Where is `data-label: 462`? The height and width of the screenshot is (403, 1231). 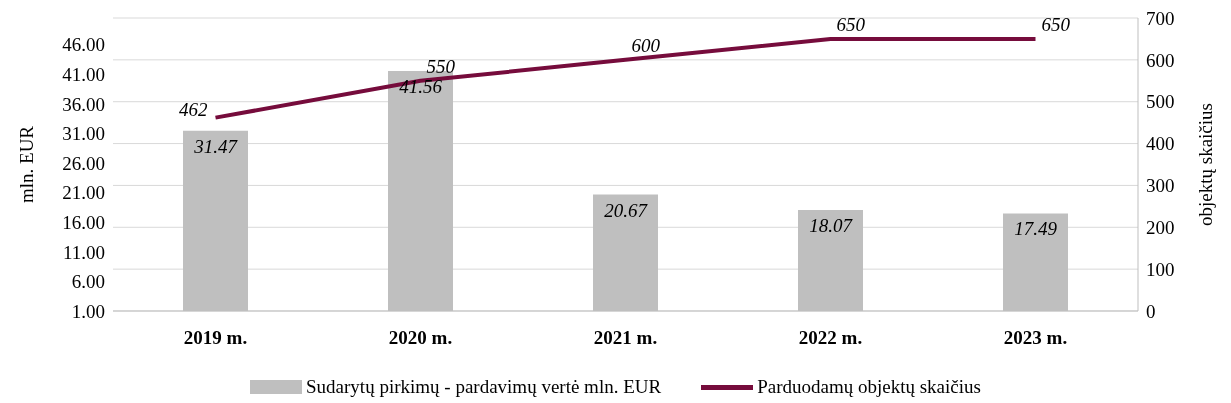 data-label: 462 is located at coordinates (193, 109).